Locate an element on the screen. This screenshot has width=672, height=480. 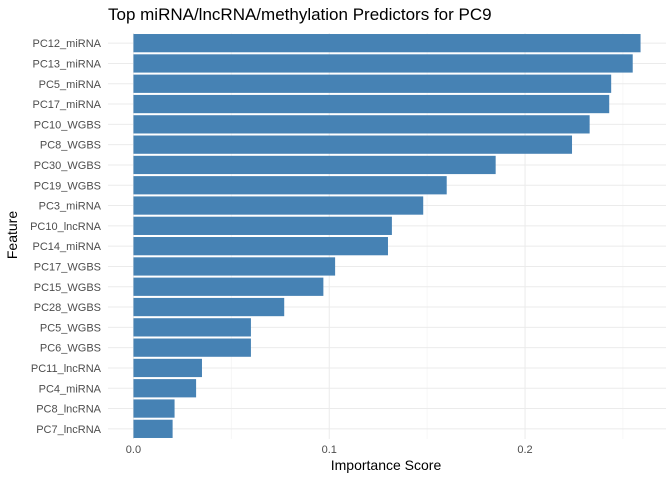
y-tick-label: PC14_miRNA is located at coordinates (67, 247).